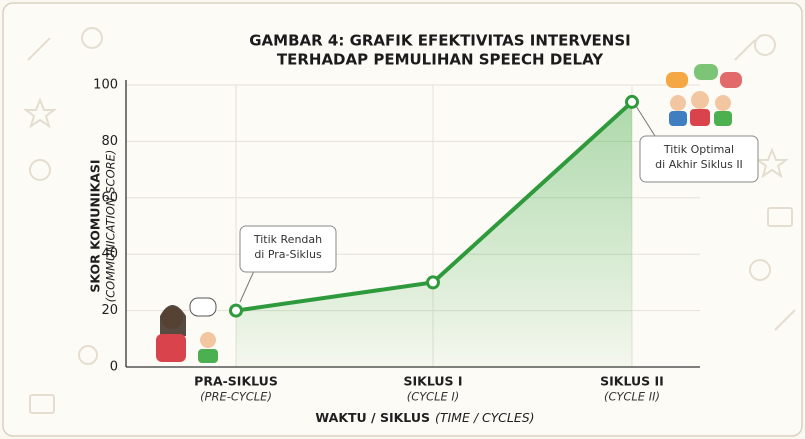 This screenshot has height=439, width=805. I want to click on x-axis-label: WAKTU / SIKLUS (TIME / CYCLES), so click(424, 417).